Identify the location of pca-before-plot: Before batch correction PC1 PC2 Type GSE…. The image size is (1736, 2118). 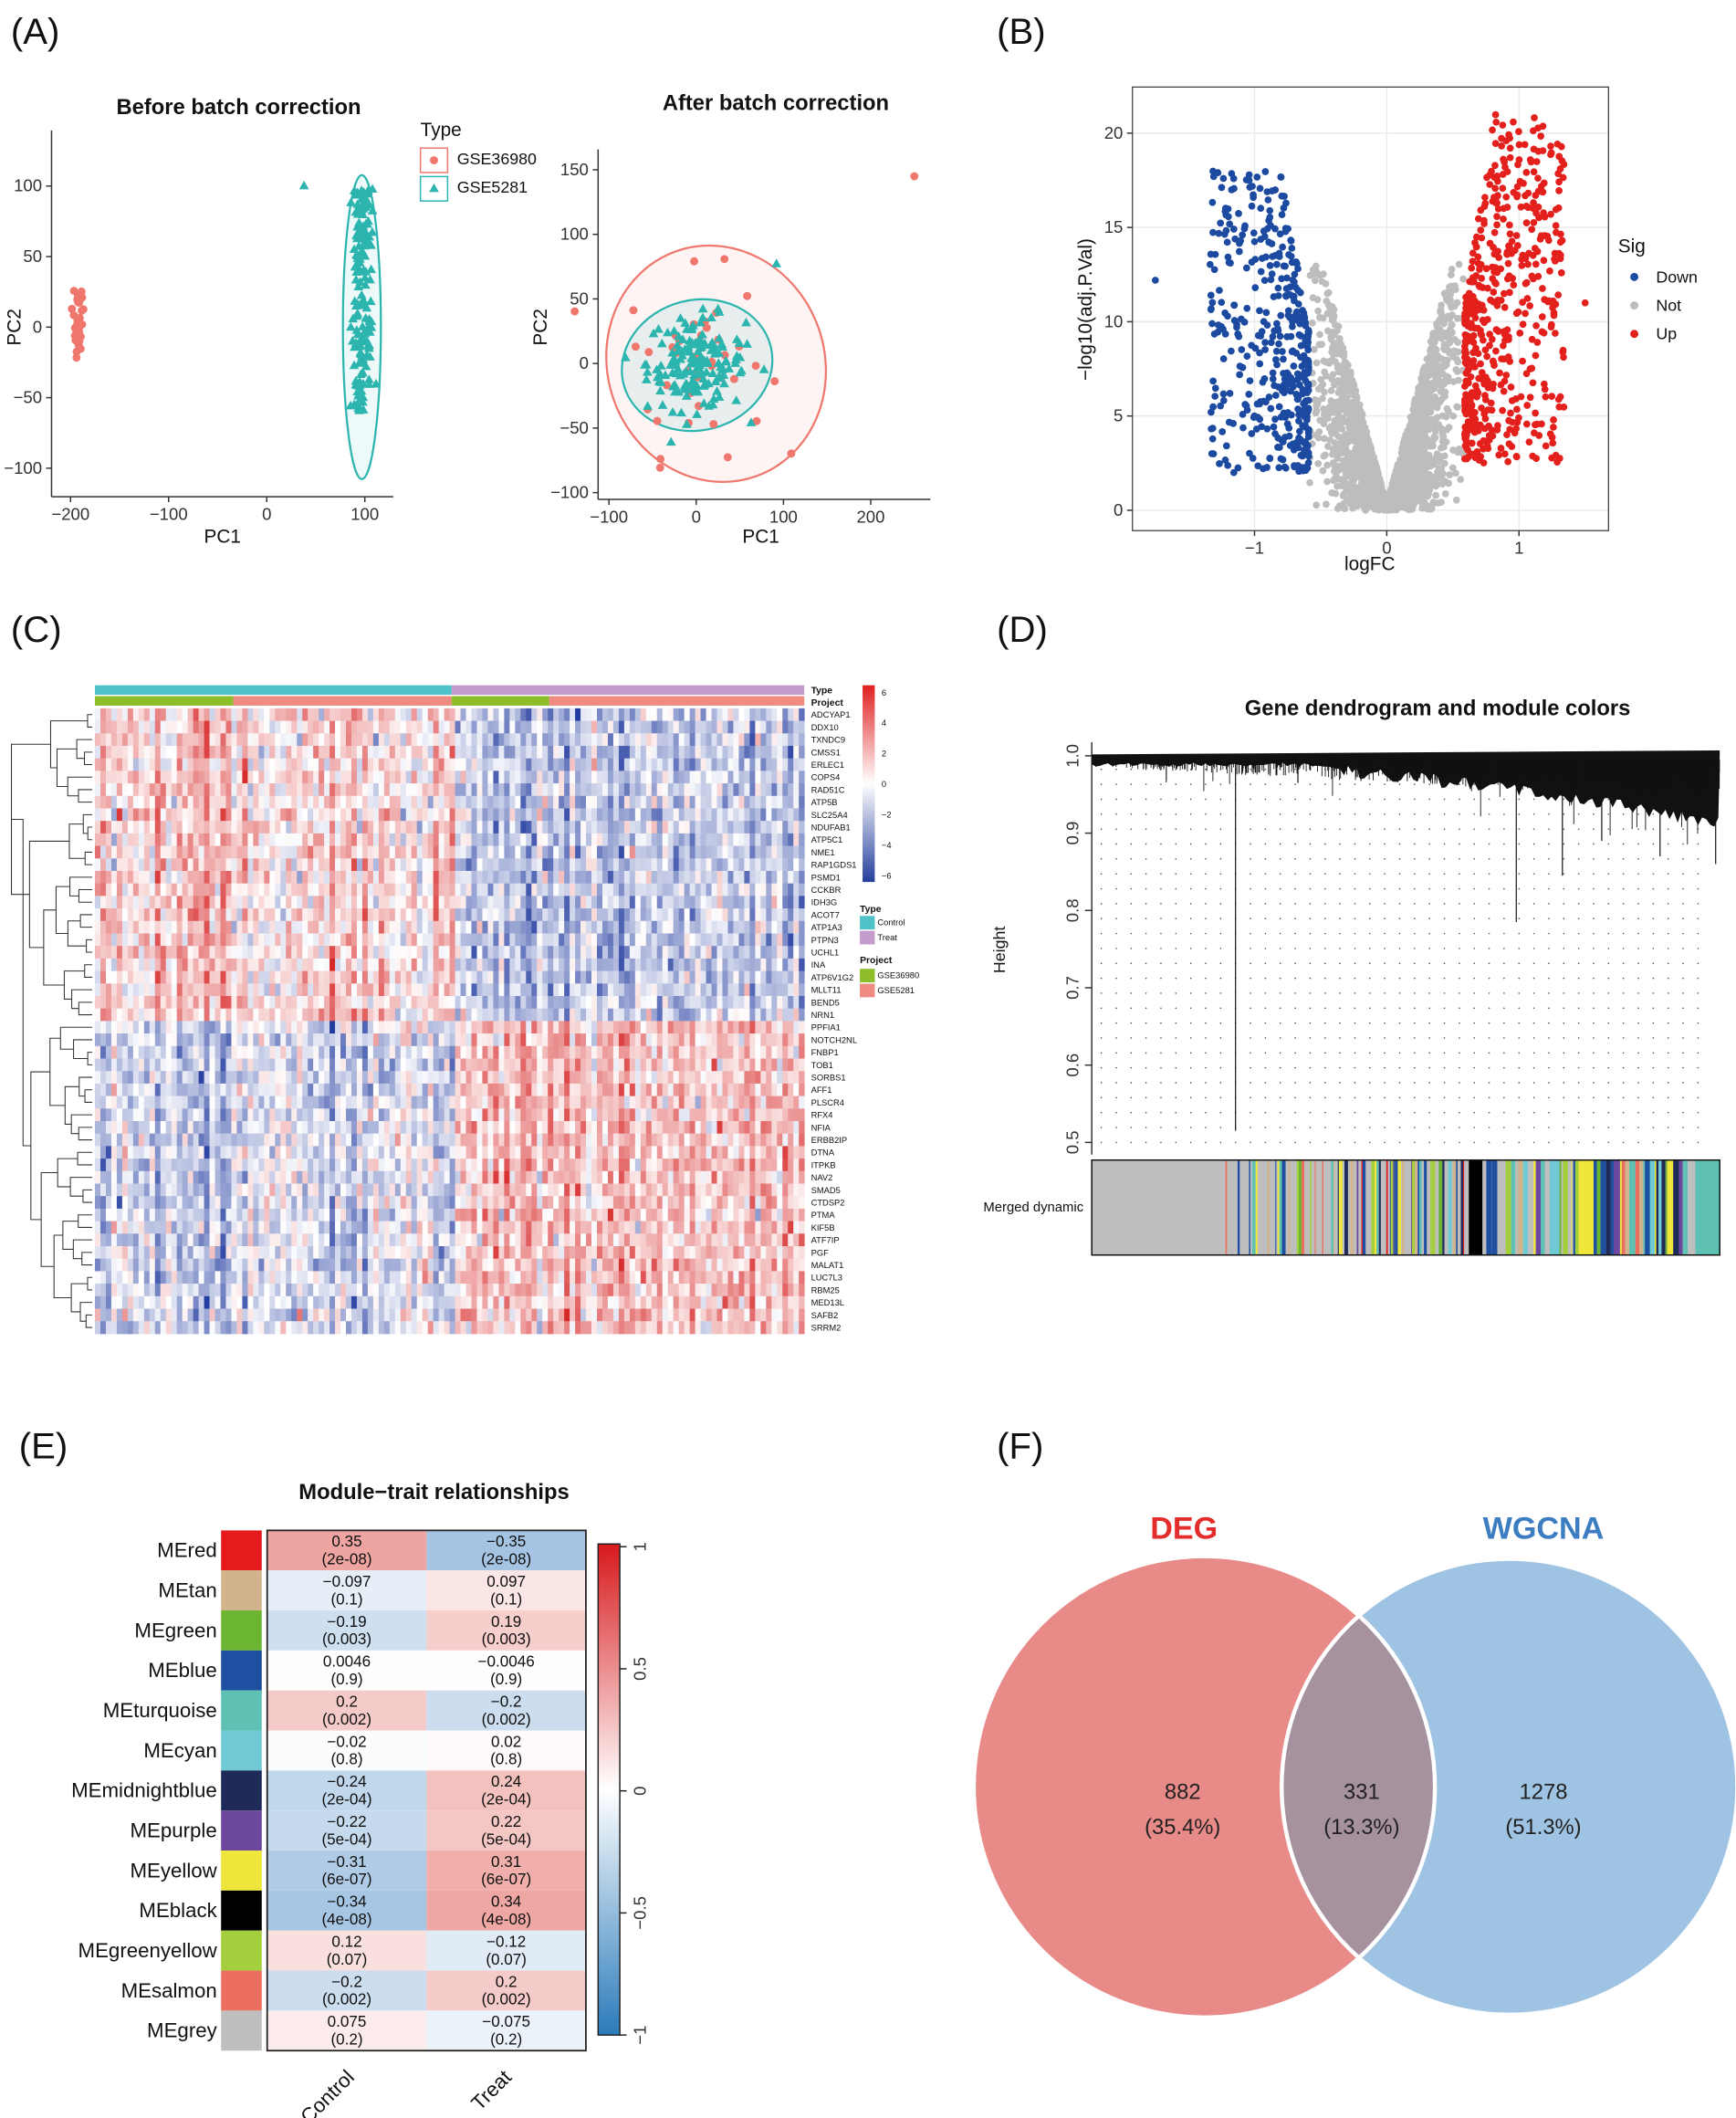
(270, 321).